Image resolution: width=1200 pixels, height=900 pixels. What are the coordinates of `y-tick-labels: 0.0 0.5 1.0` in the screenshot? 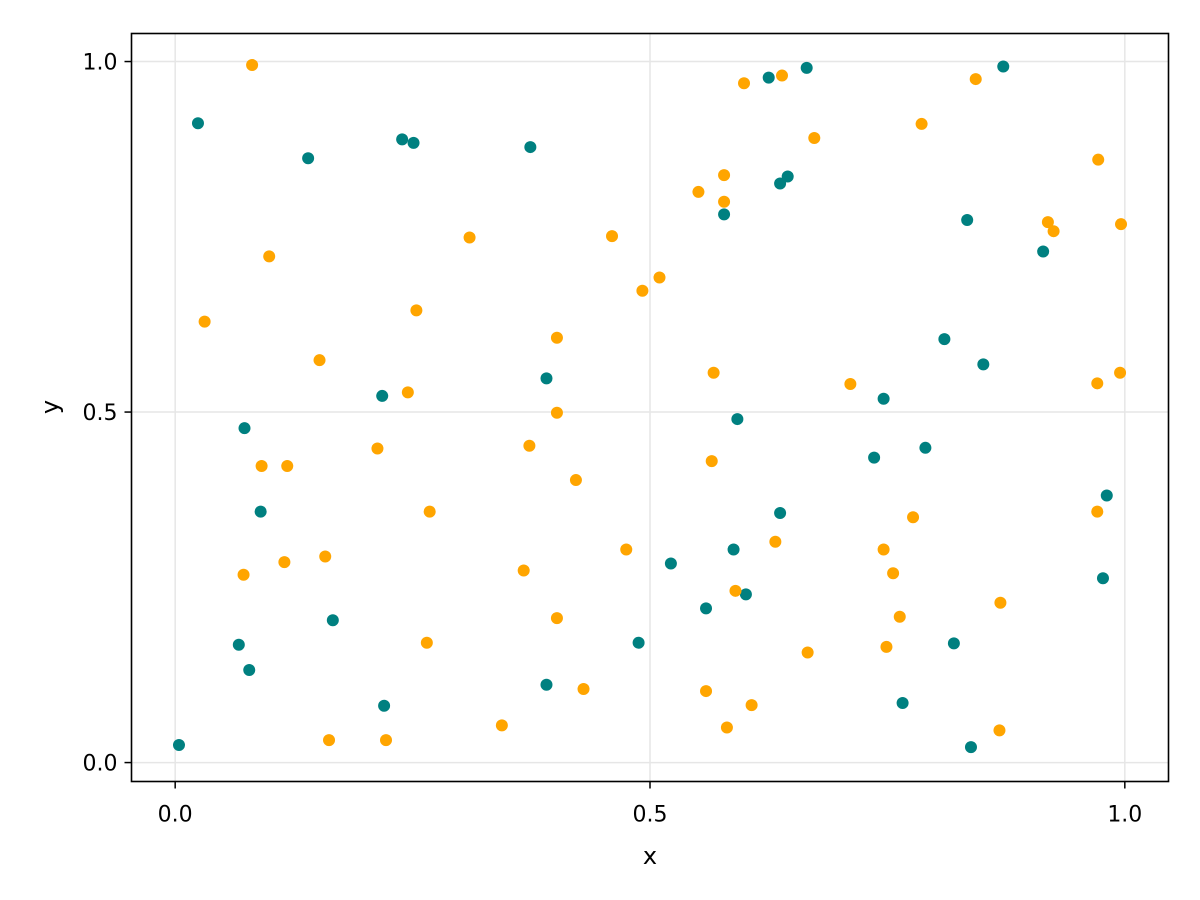 It's located at (100, 414).